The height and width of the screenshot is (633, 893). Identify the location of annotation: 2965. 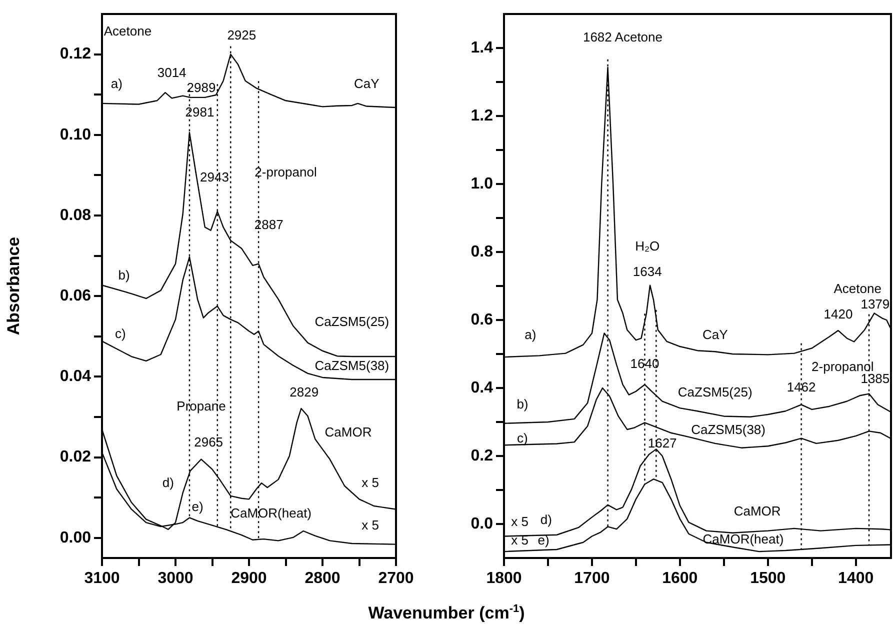
(209, 442).